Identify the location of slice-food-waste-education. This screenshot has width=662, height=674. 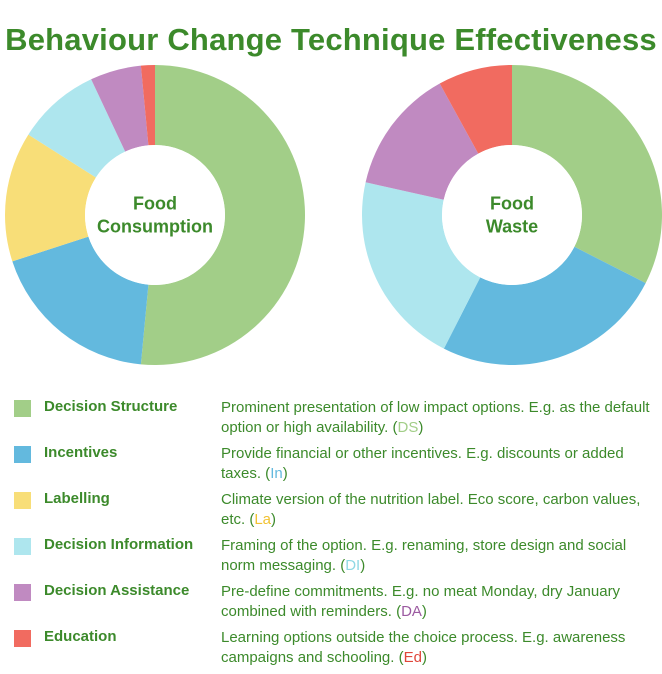
(475, 109).